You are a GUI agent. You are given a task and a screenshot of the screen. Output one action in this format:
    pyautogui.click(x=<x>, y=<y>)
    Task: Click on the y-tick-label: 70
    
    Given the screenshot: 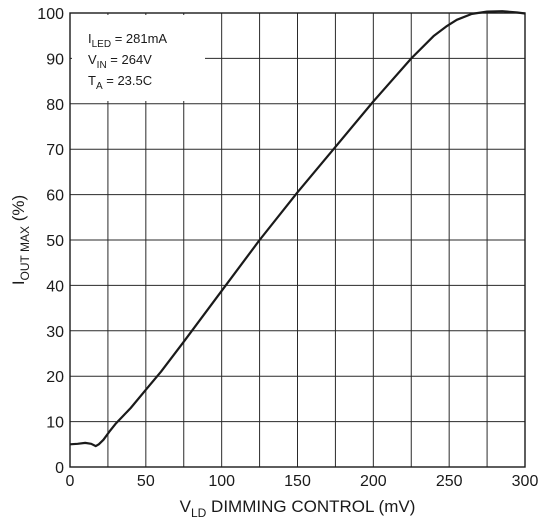 What is the action you would take?
    pyautogui.click(x=55, y=150)
    